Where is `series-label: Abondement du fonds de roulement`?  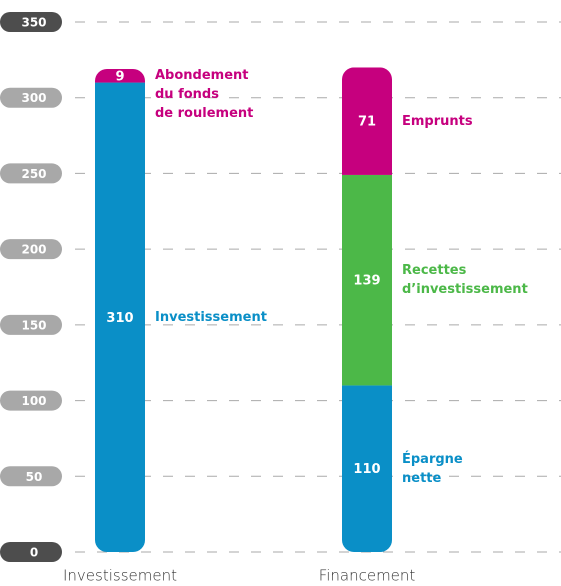
series-label: Abondement du fonds de roulement is located at coordinates (204, 95).